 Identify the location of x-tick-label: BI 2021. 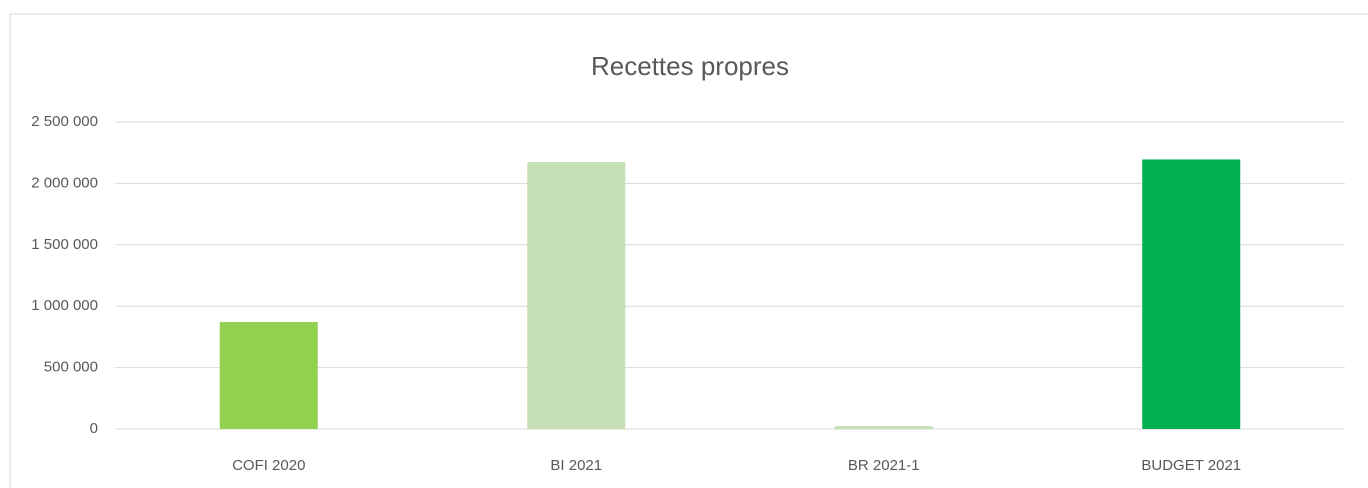
(576, 465).